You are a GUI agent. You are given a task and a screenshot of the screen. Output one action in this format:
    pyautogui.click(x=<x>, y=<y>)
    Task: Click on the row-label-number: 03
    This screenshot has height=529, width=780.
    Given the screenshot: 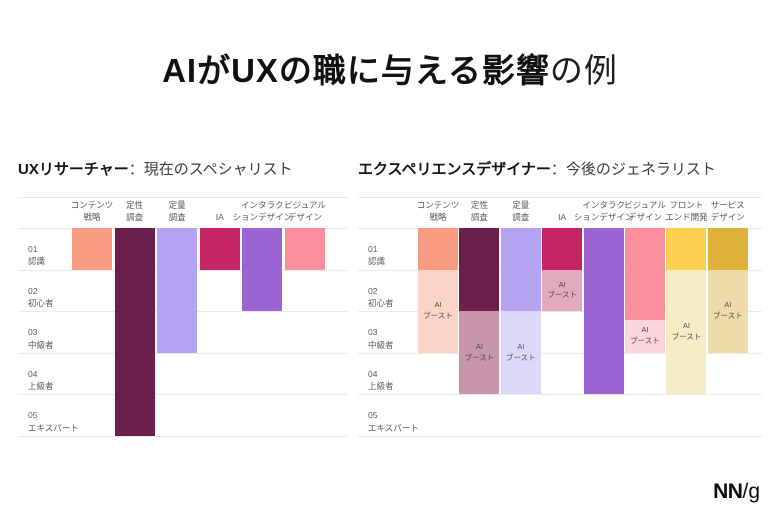 What is the action you would take?
    pyautogui.click(x=373, y=332)
    